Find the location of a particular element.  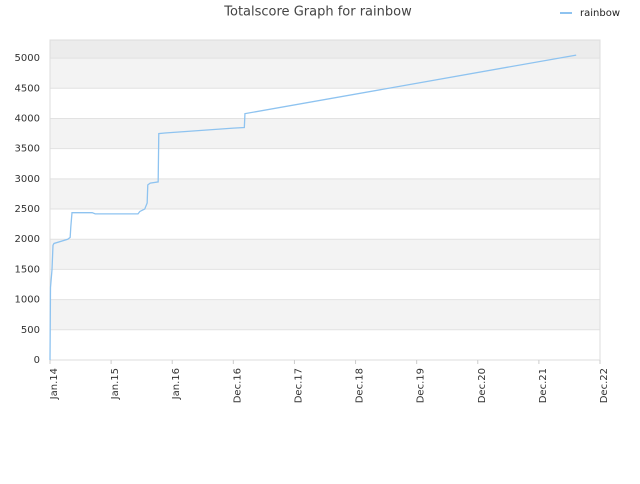

x-tick-label: Dec.21 is located at coordinates (543, 385).